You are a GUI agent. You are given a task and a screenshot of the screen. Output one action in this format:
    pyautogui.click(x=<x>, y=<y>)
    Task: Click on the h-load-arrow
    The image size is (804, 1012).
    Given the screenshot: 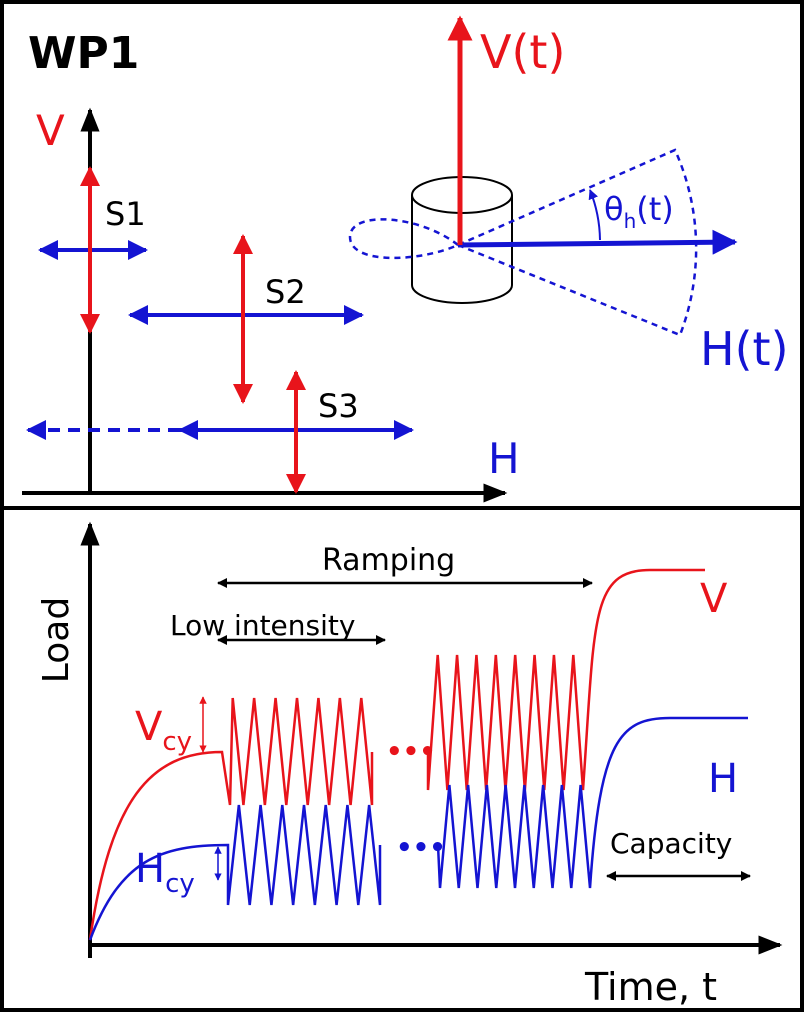 What is the action you would take?
    pyautogui.click(x=597, y=242)
    